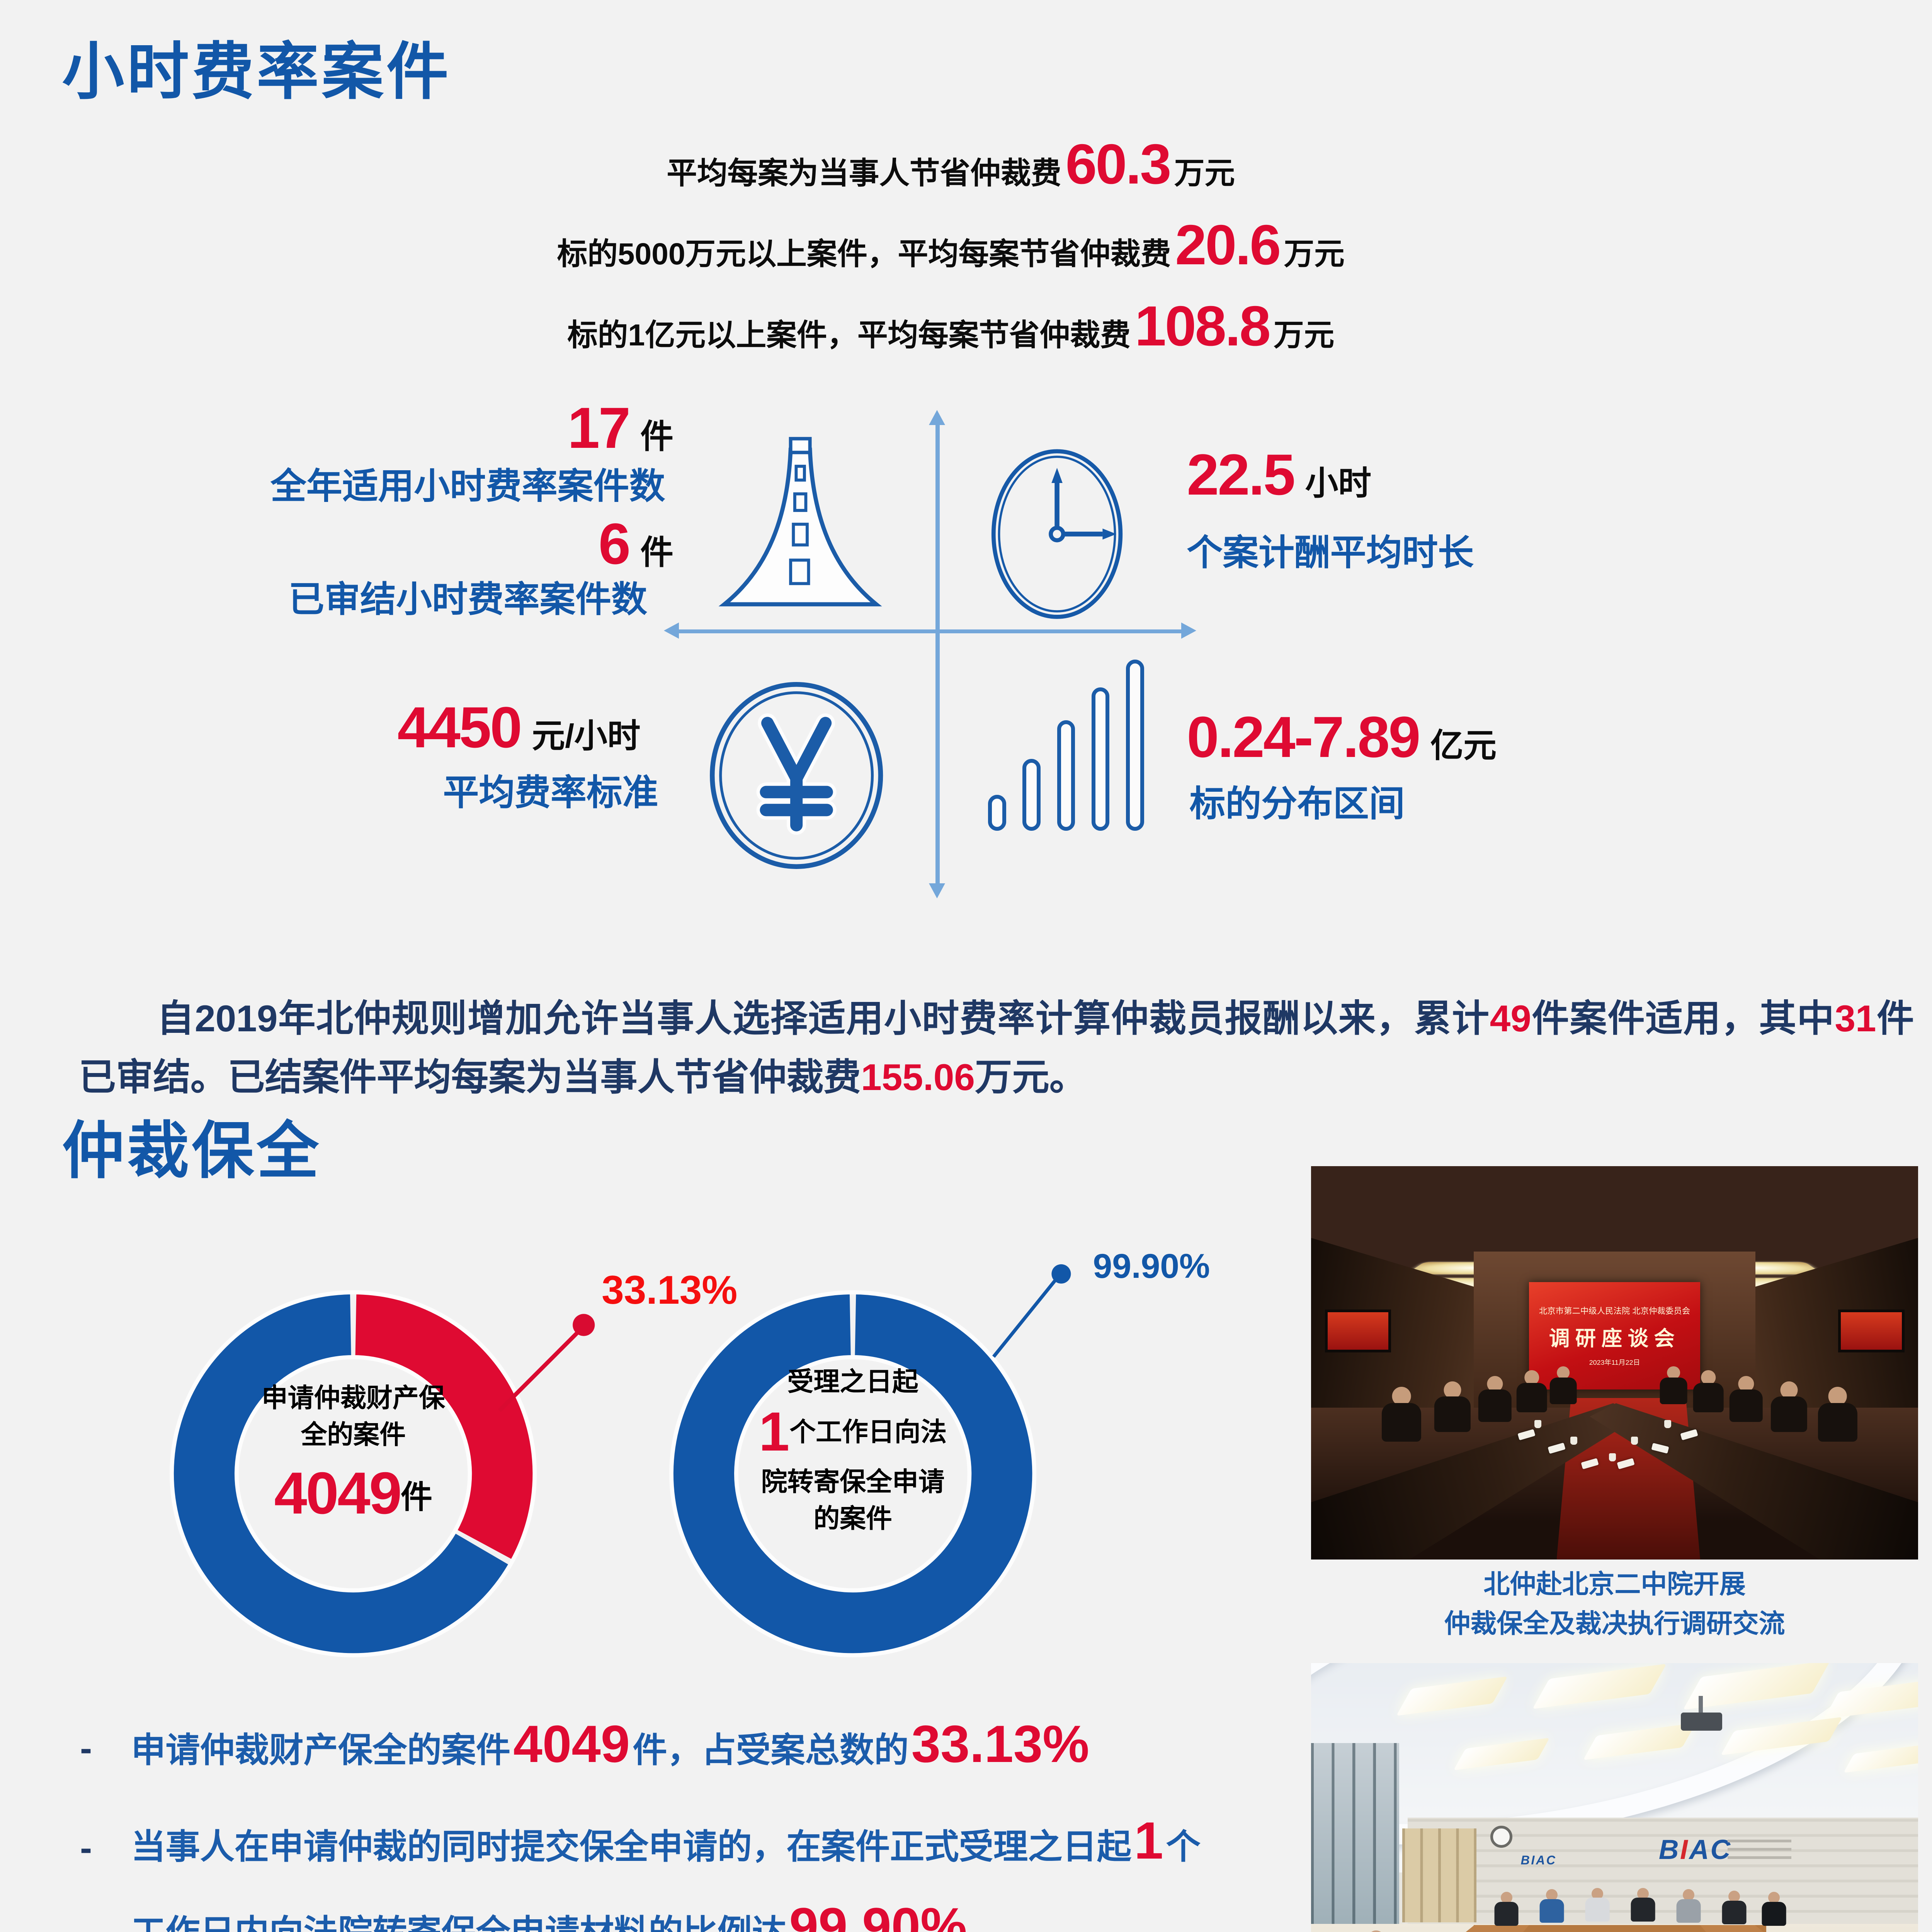 The height and width of the screenshot is (1932, 1932). I want to click on donut2-line: 个工作日向法, so click(868, 1432).